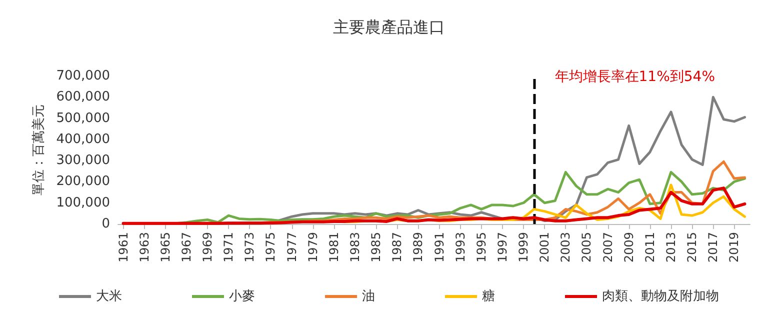 Image resolution: width=778 pixels, height=322 pixels. I want to click on x-tick-label: 2015, so click(692, 247).